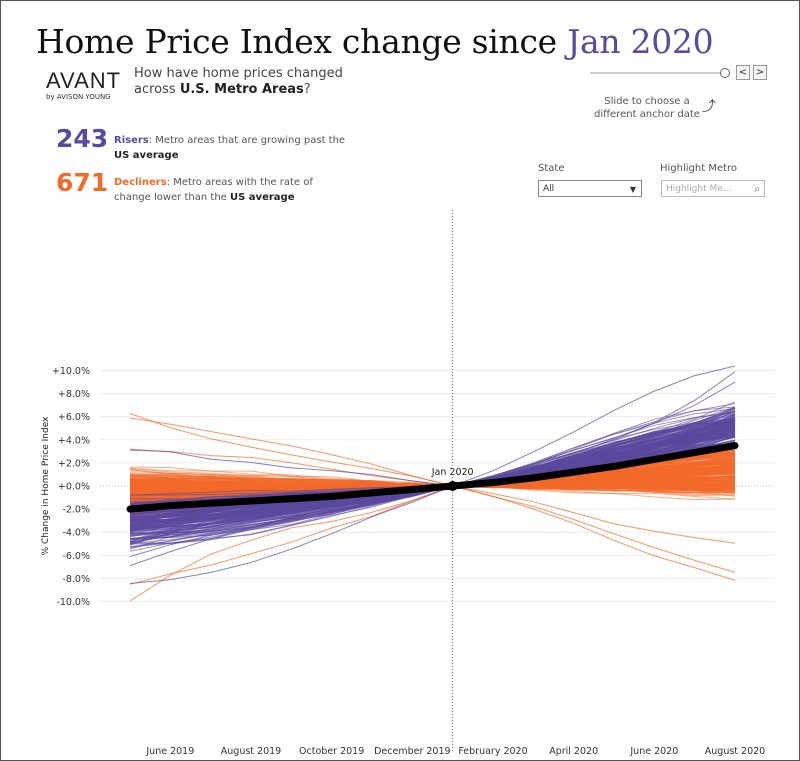  What do you see at coordinates (82, 138) in the screenshot?
I see `risers-count: 243` at bounding box center [82, 138].